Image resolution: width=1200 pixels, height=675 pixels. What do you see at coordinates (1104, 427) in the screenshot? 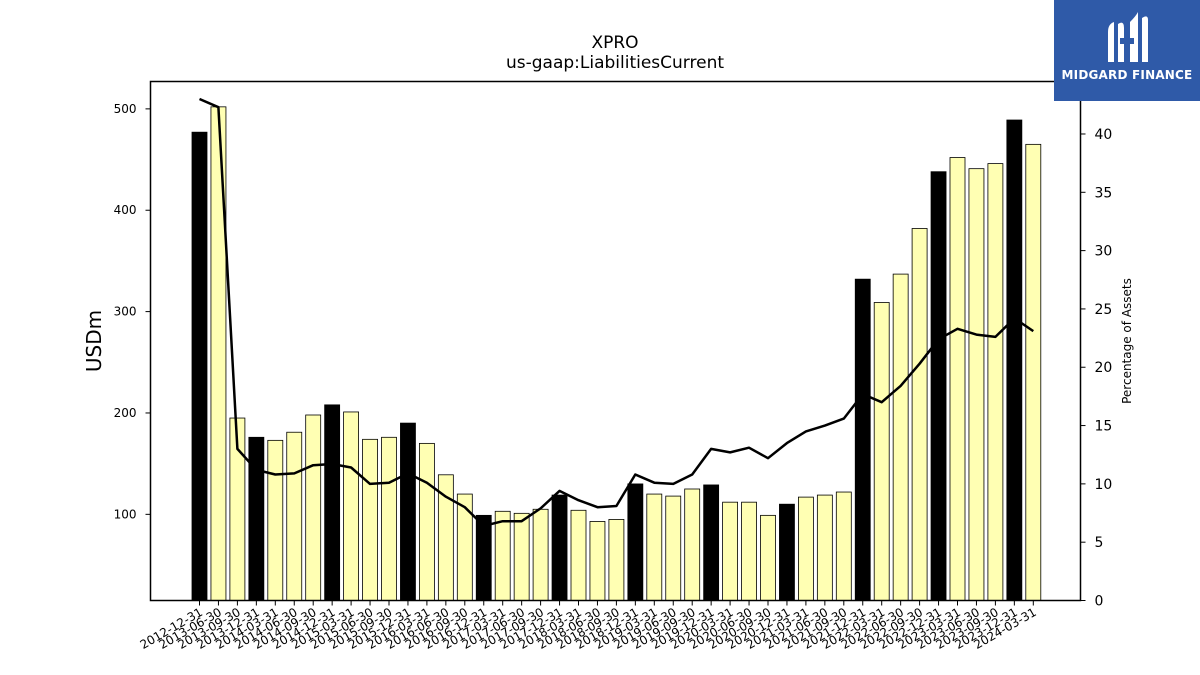
I see `y-right-tick-label: 15` at bounding box center [1104, 427].